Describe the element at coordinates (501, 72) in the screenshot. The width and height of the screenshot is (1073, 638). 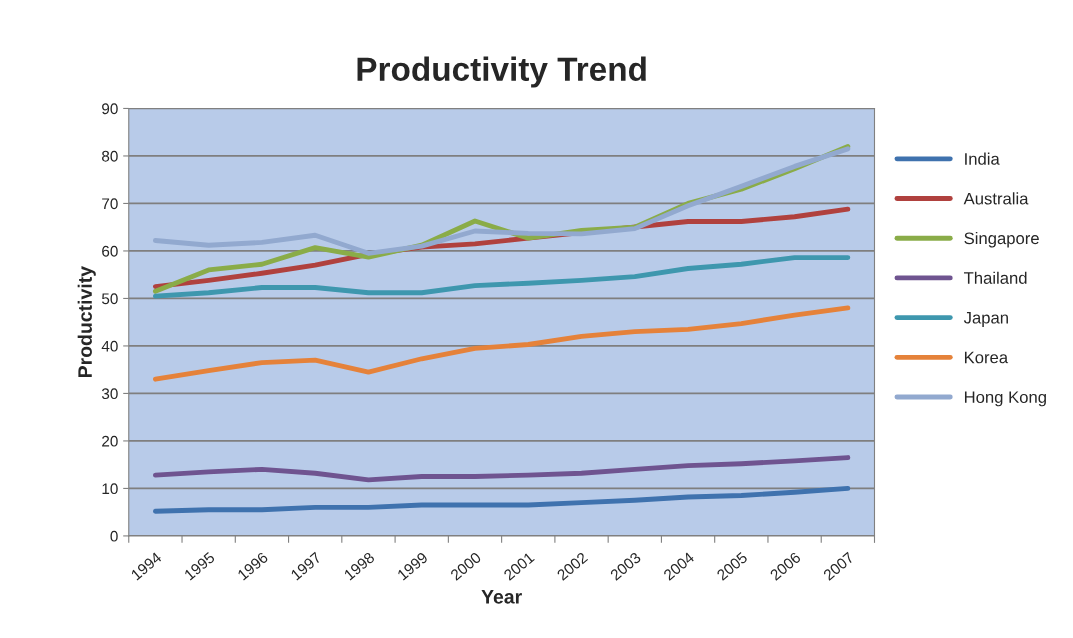
I see `chart-title: Productivity Trend` at that location.